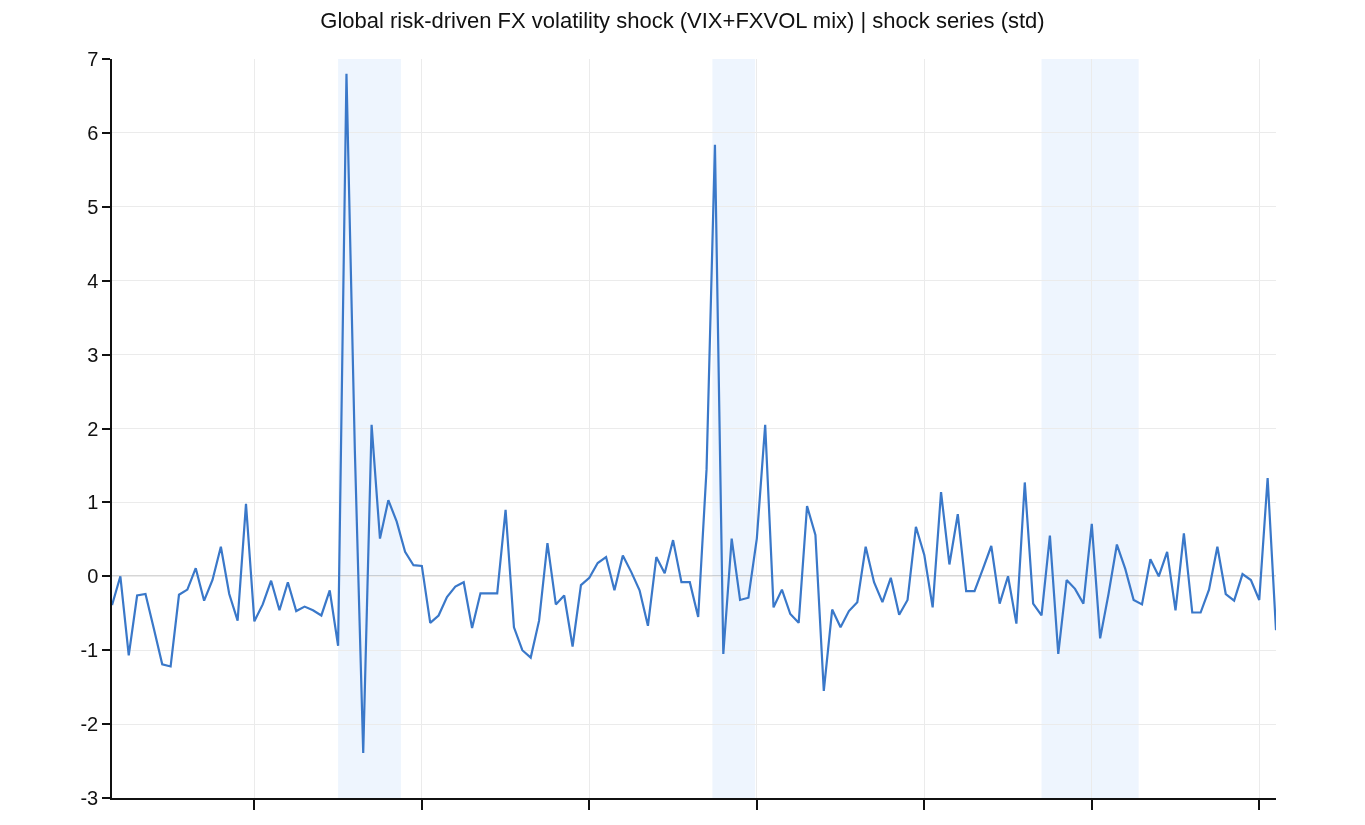 The height and width of the screenshot is (825, 1365). Describe the element at coordinates (93, 280) in the screenshot. I see `y-tick-label: 4` at that location.